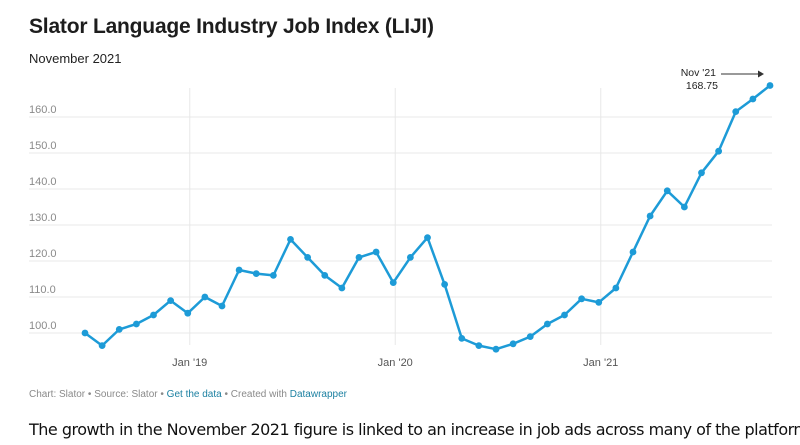  Describe the element at coordinates (702, 86) in the screenshot. I see `annotation-value: 168.75` at that location.